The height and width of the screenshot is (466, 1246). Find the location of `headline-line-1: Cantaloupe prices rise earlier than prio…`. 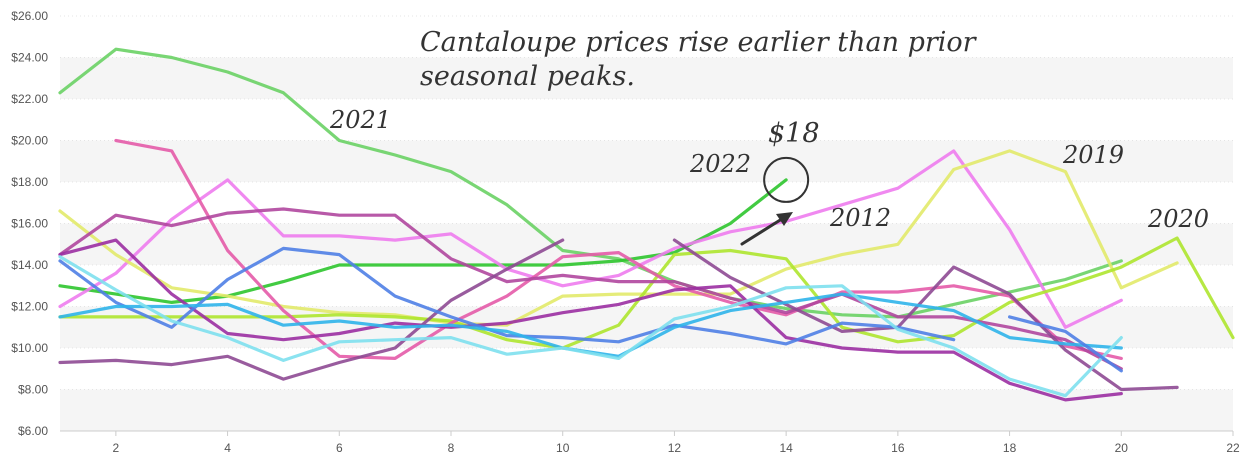

headline-line-1: Cantaloupe prices rise earlier than prio… is located at coordinates (699, 42).